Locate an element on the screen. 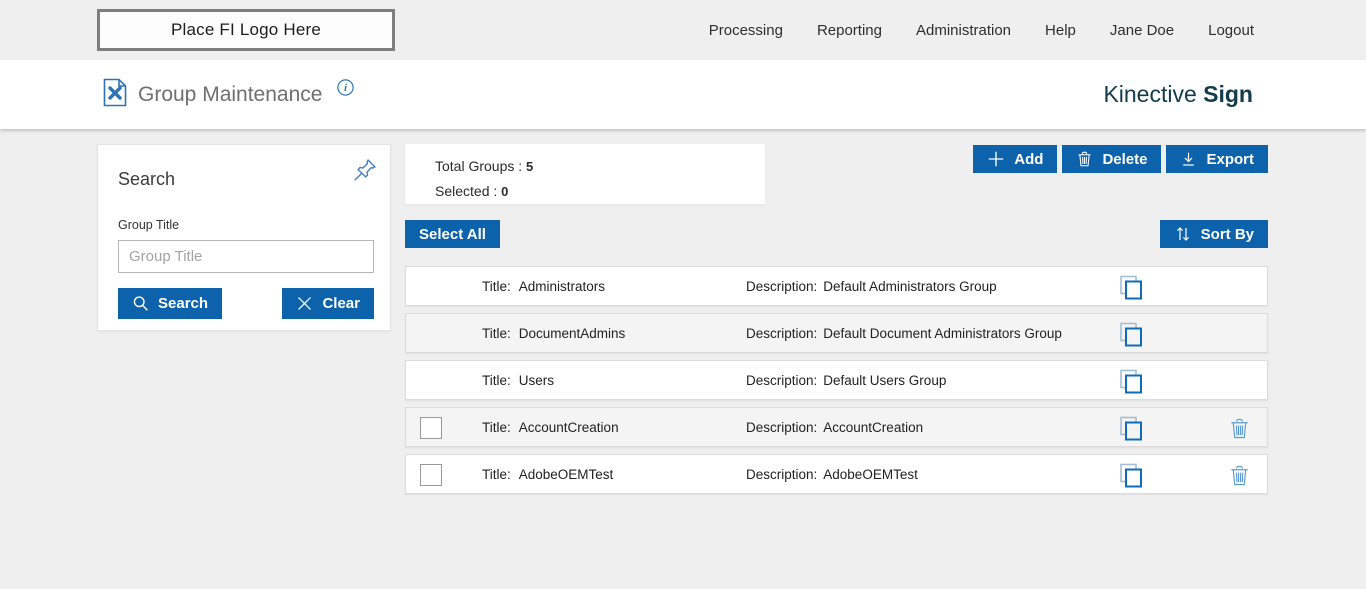  selected-label: Selected : is located at coordinates (466, 191).